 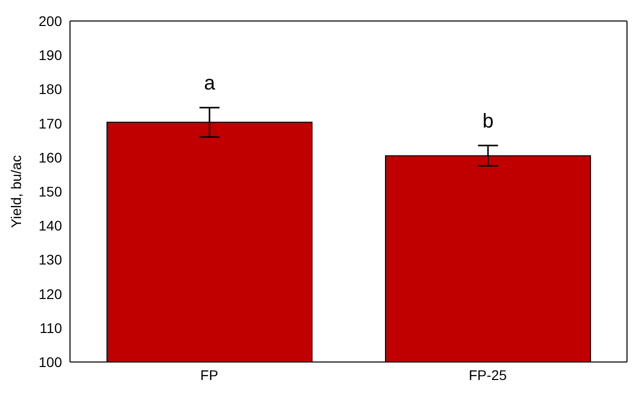 I want to click on y-tick-label: 100, so click(x=50, y=362).